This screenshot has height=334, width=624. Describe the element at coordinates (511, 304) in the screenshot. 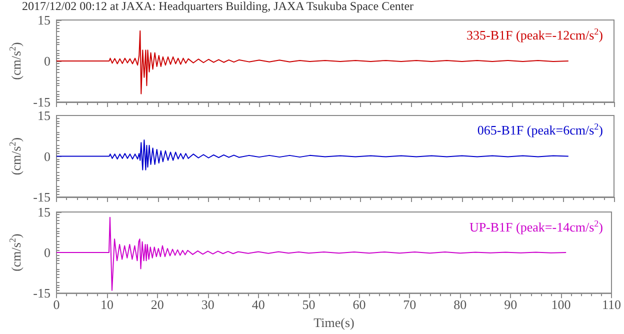

I see `x-tick-label: 90` at that location.